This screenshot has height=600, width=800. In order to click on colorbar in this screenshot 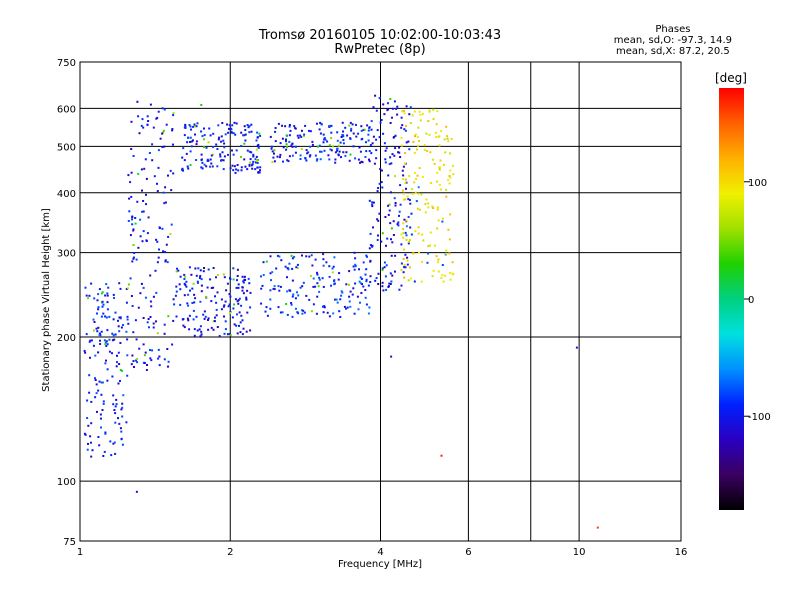, I will do `click(731, 299)`.